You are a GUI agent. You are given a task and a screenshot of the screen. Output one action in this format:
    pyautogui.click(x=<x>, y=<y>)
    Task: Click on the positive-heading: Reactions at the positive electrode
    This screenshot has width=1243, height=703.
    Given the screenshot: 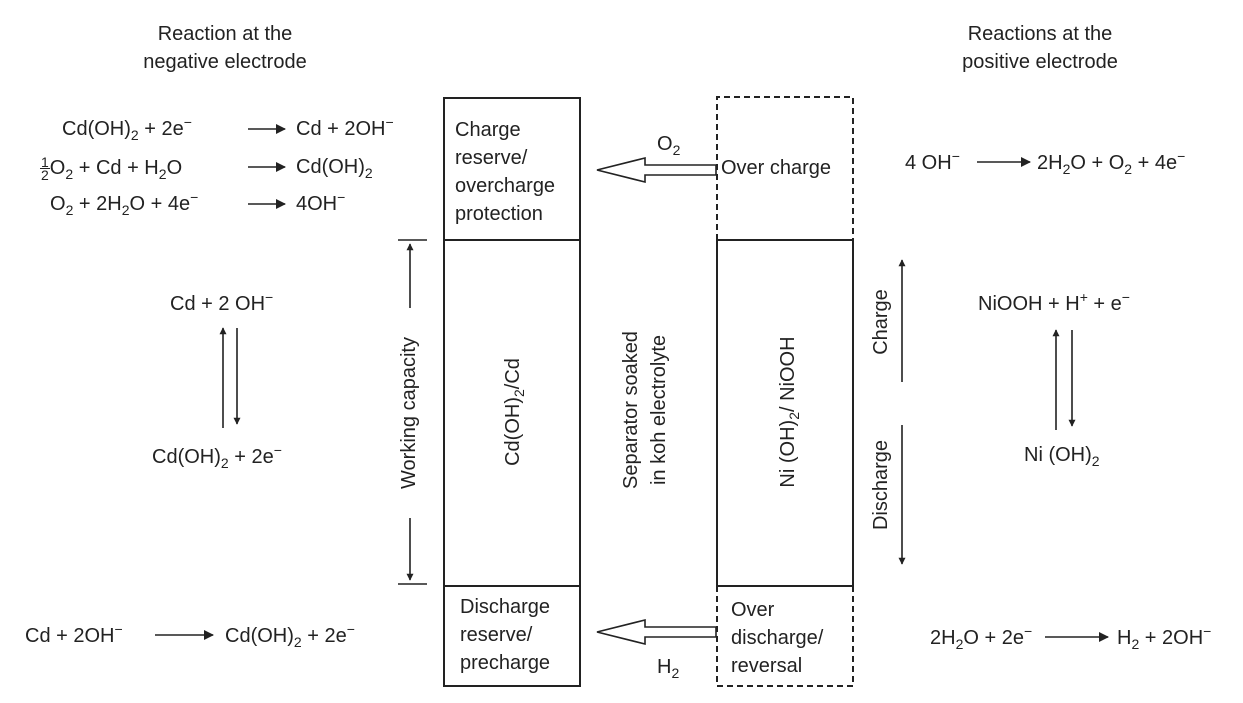 What is the action you would take?
    pyautogui.click(x=1040, y=48)
    